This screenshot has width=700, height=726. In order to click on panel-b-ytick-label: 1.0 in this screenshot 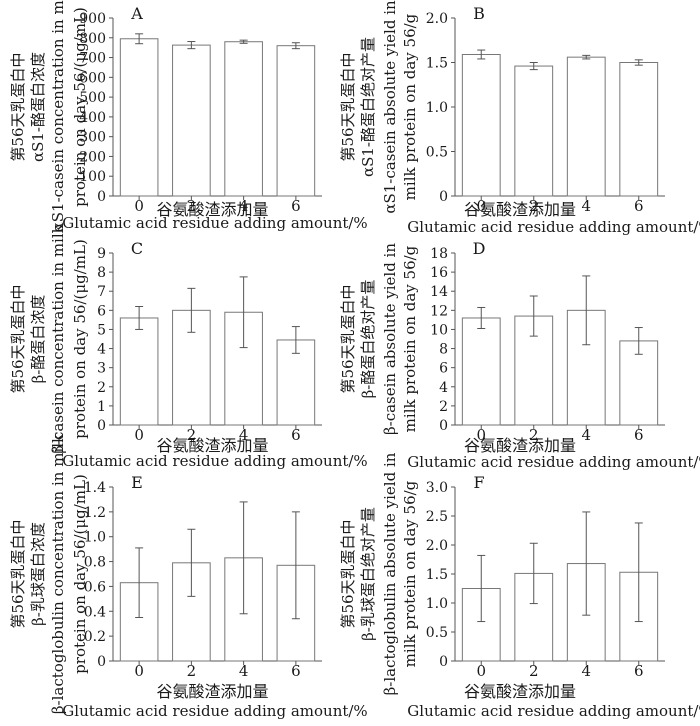, I will do `click(437, 108)`.